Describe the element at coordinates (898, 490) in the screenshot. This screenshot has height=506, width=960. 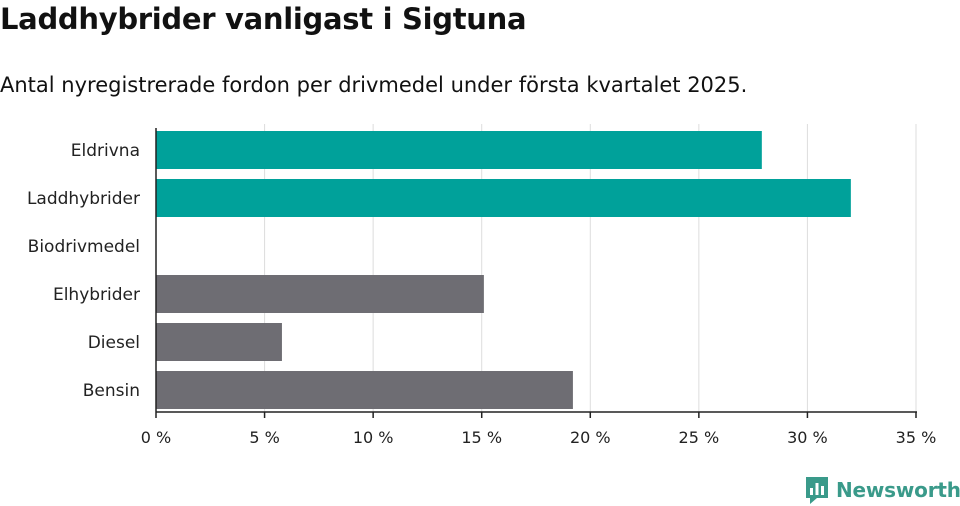
I see `brand-name: Newsworthy` at that location.